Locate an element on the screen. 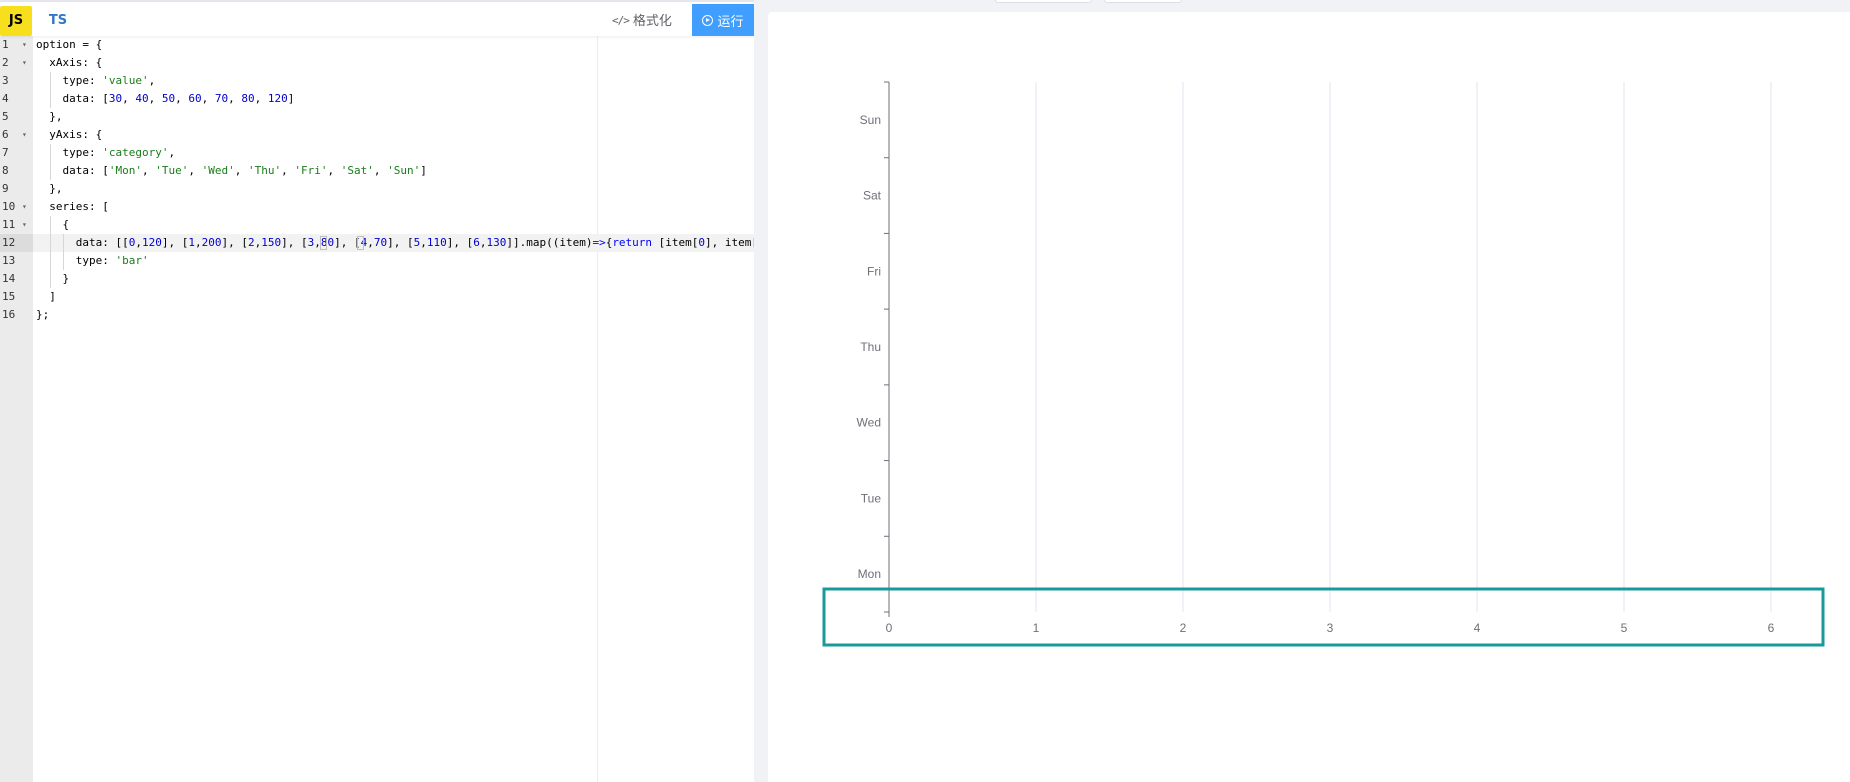  x-axis-label-6: 6 is located at coordinates (1771, 628).